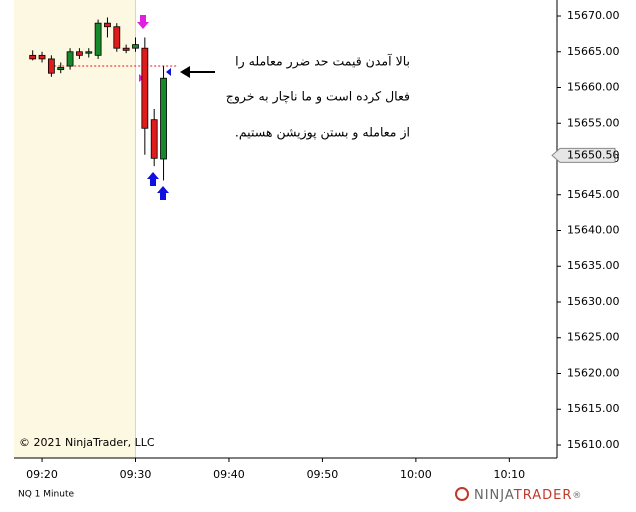 The image size is (636, 512). I want to click on annotation-arrowhead, so click(185, 72).